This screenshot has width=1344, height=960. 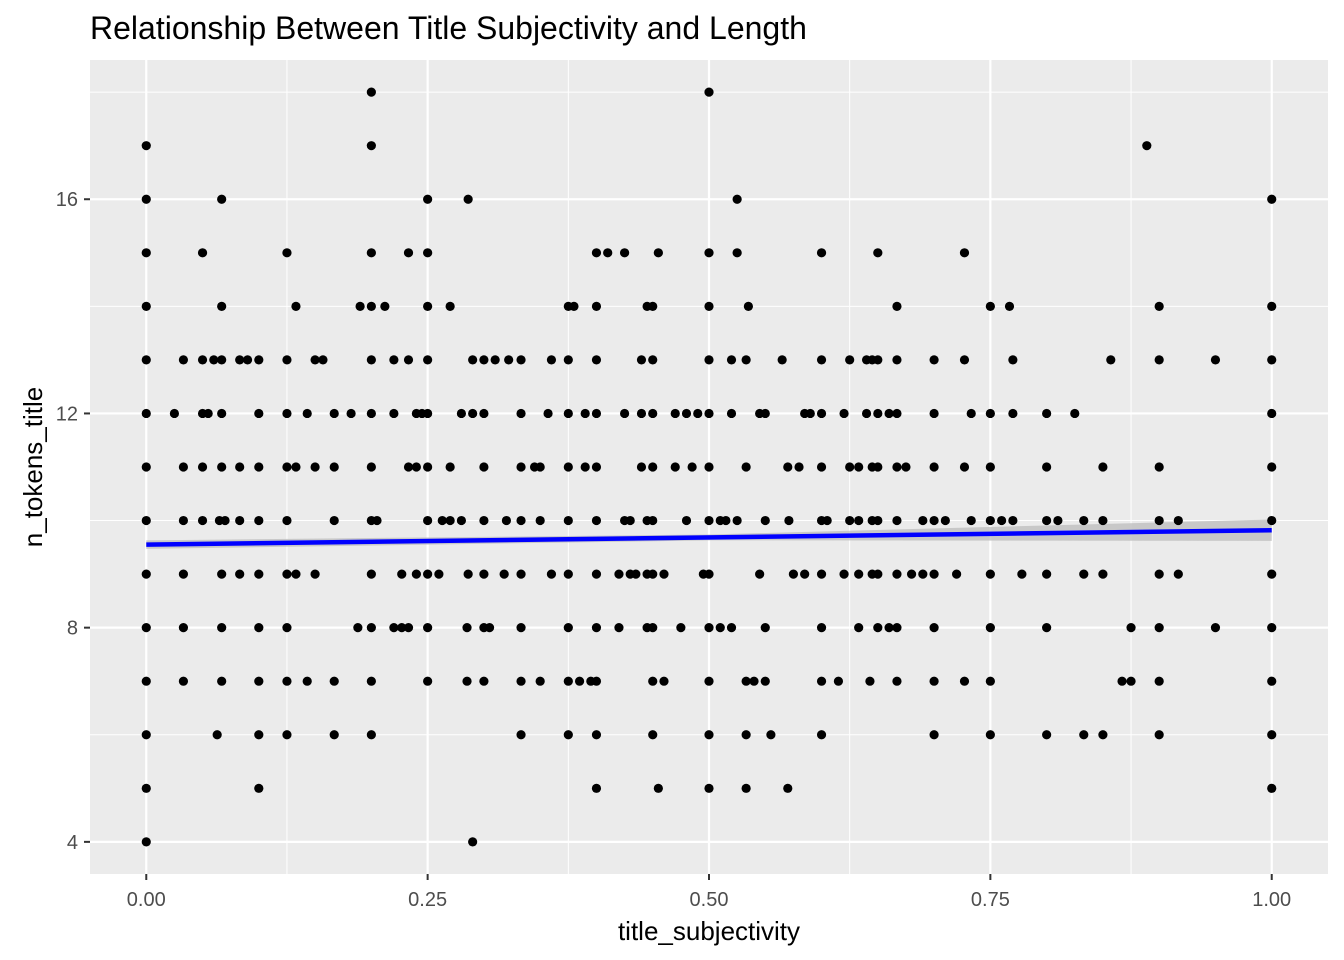 What do you see at coordinates (67, 414) in the screenshot?
I see `y-tick-label: 12` at bounding box center [67, 414].